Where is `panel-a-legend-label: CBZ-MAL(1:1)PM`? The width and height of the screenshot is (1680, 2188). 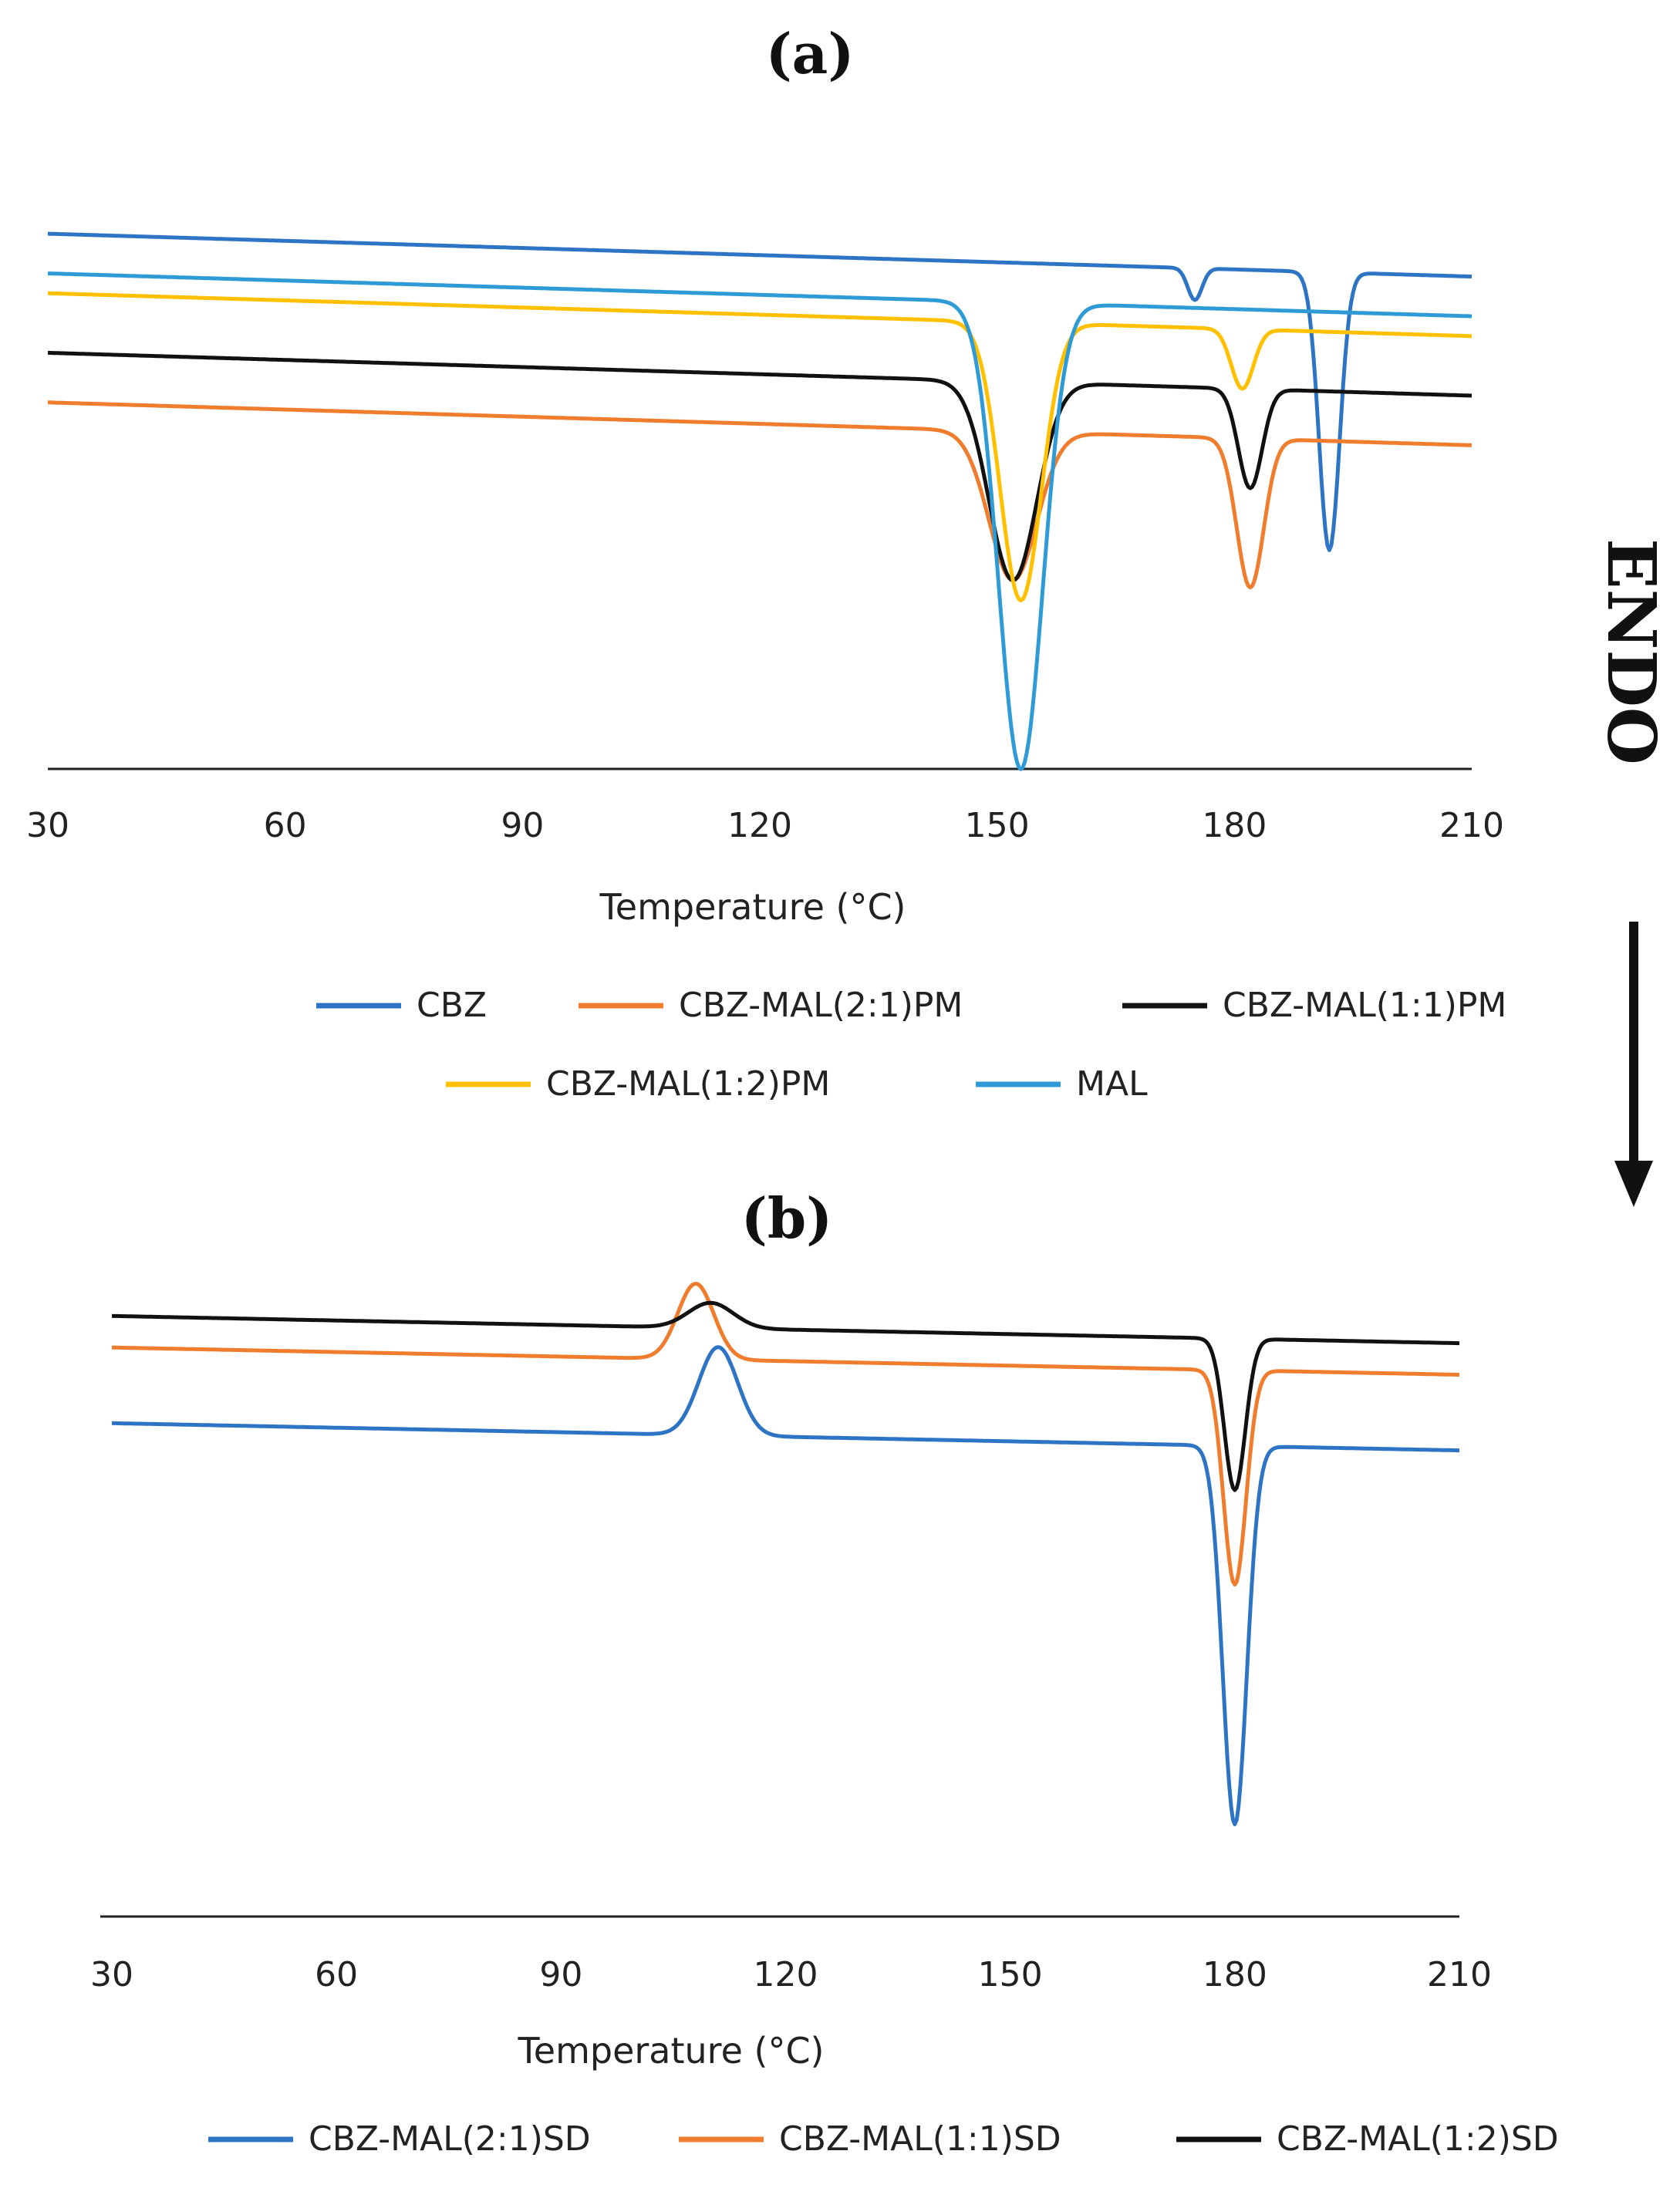 panel-a-legend-label: CBZ-MAL(1:1)PM is located at coordinates (1365, 1005).